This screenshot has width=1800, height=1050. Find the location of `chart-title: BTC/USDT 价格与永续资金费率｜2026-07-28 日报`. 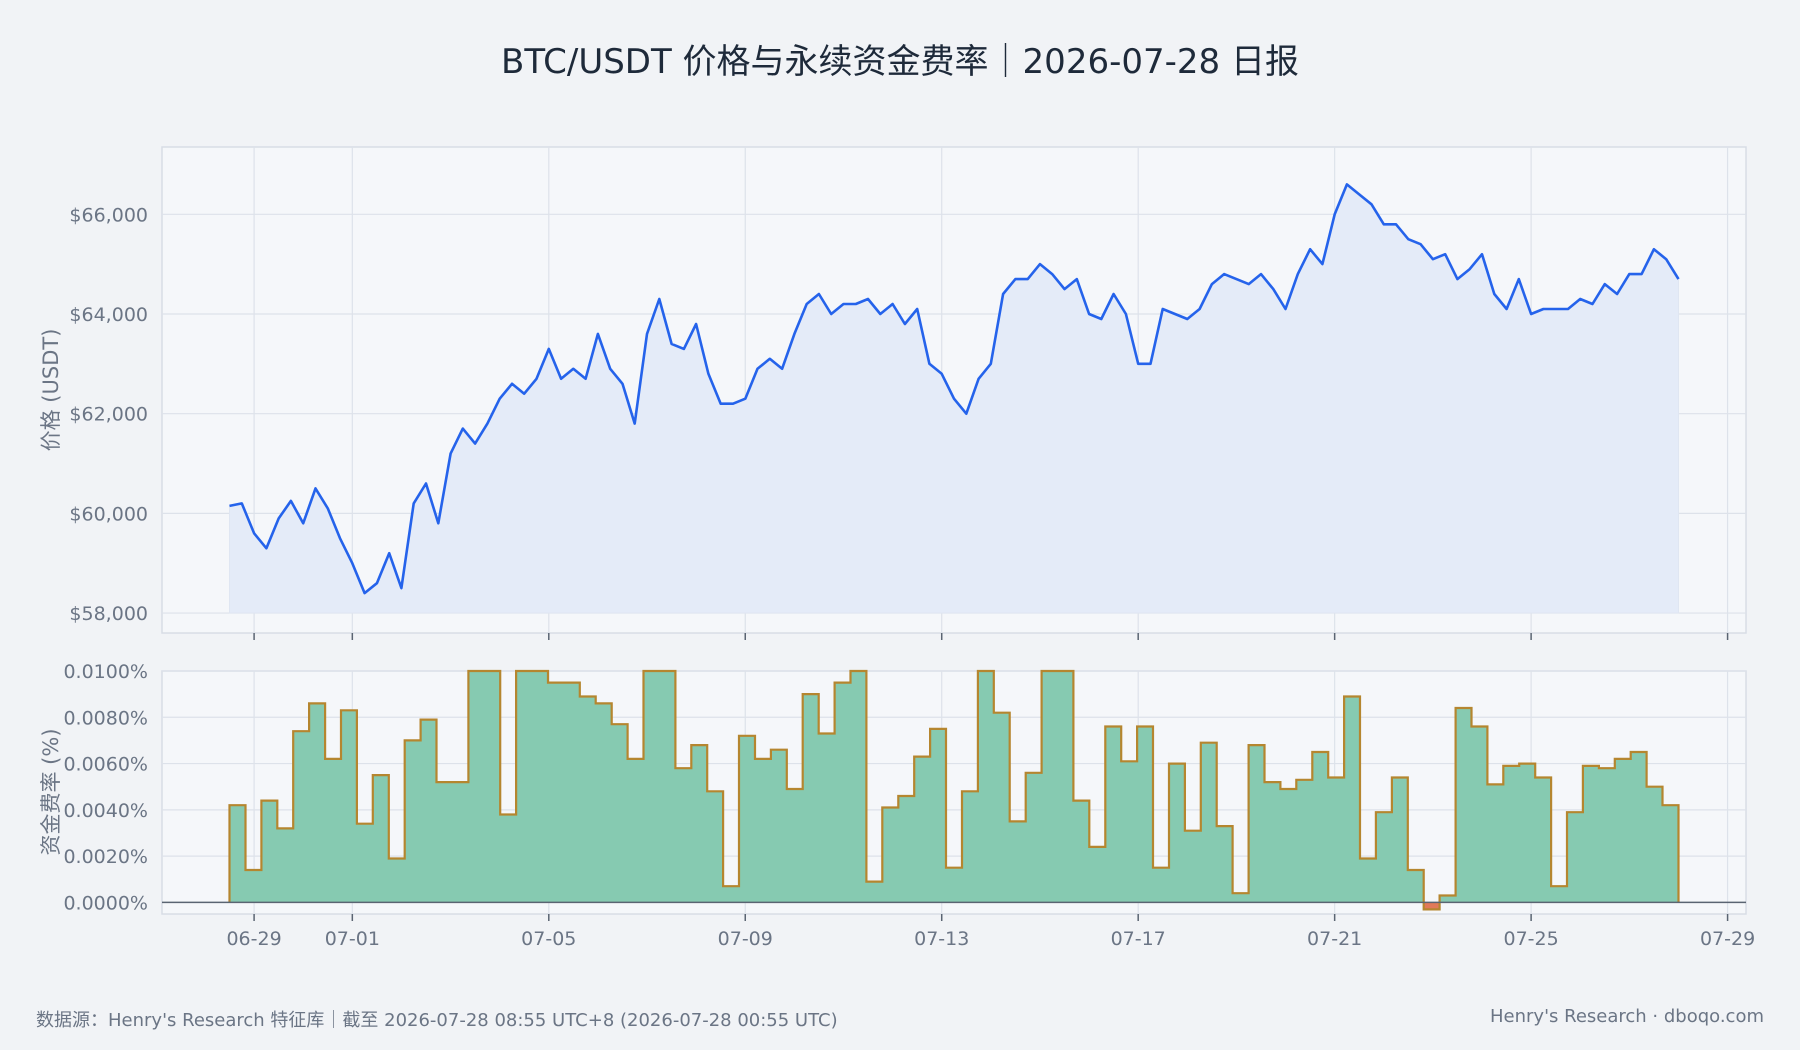

chart-title: BTC/USDT 价格与永续资金费率｜2026-07-28 日报 is located at coordinates (900, 62).